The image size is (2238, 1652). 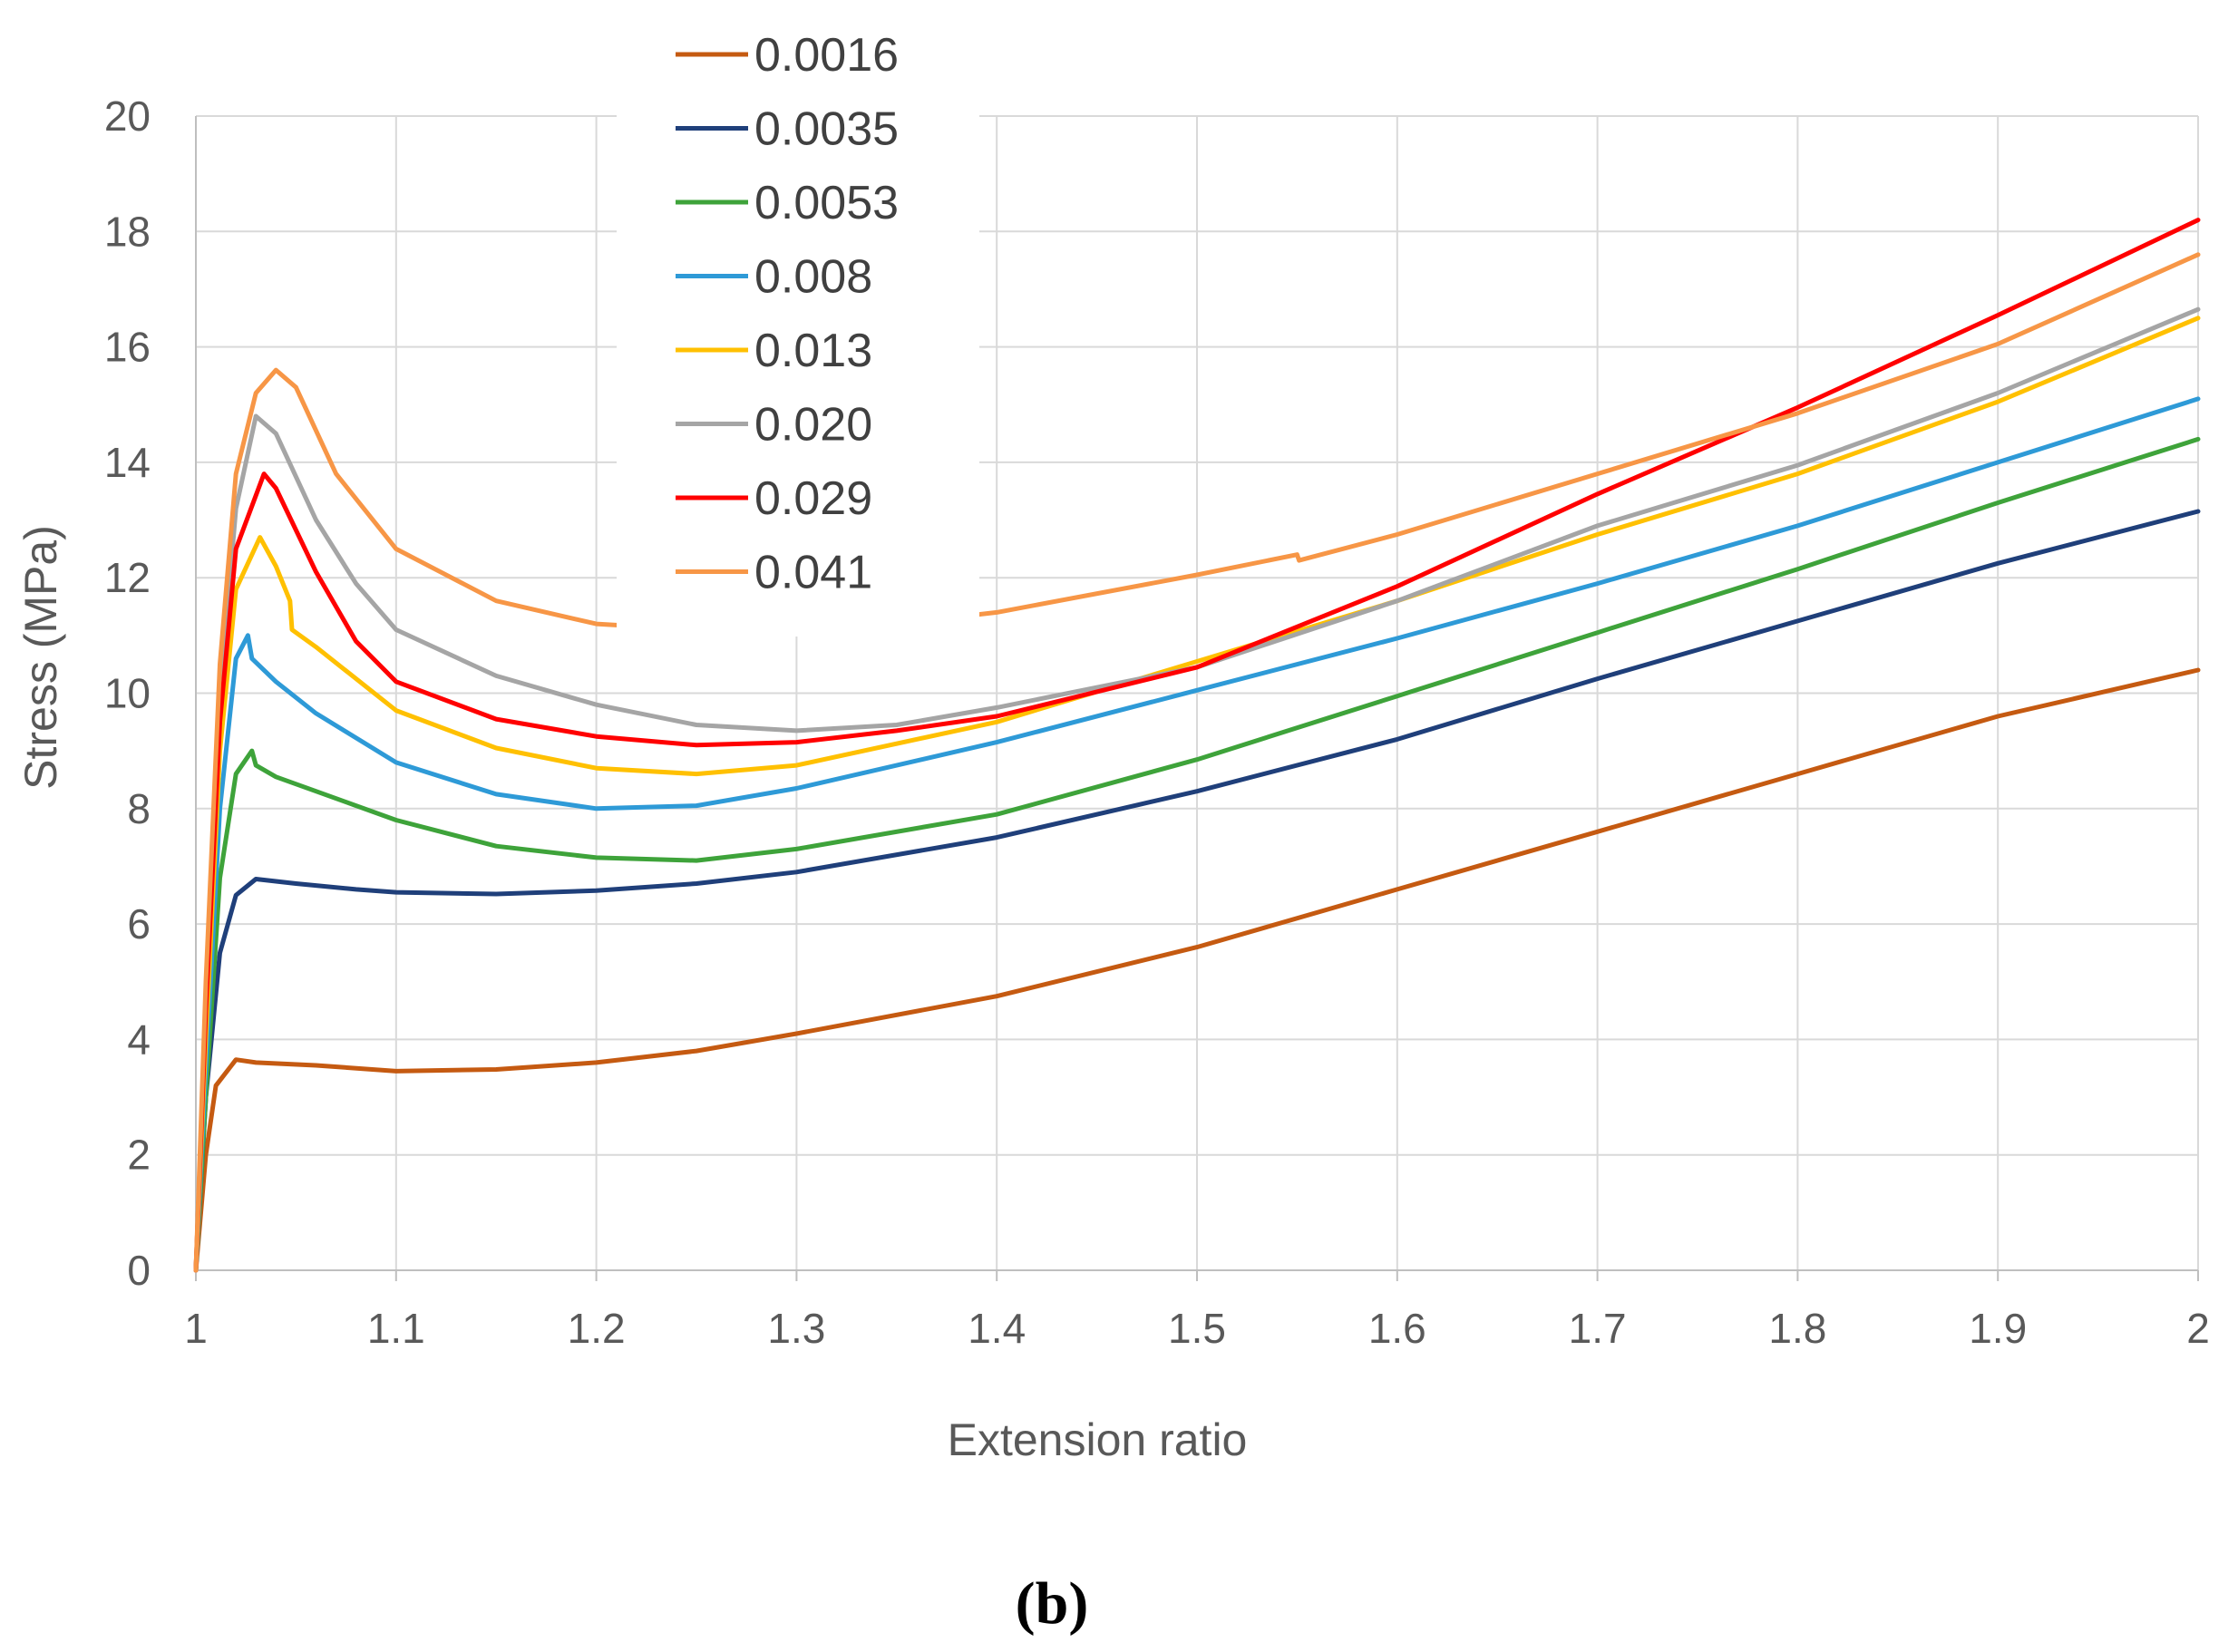 What do you see at coordinates (139, 1271) in the screenshot?
I see `y-tick-label: 0` at bounding box center [139, 1271].